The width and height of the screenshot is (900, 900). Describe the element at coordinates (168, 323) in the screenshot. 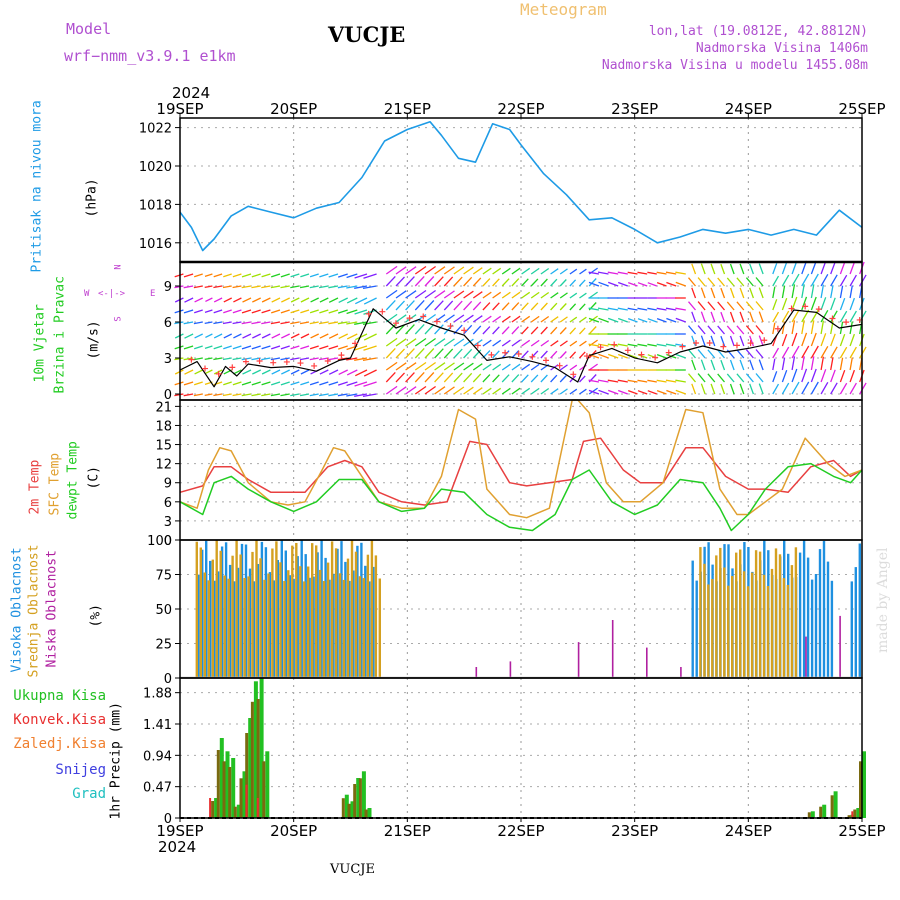

I see `y-tick-label: 6` at that location.